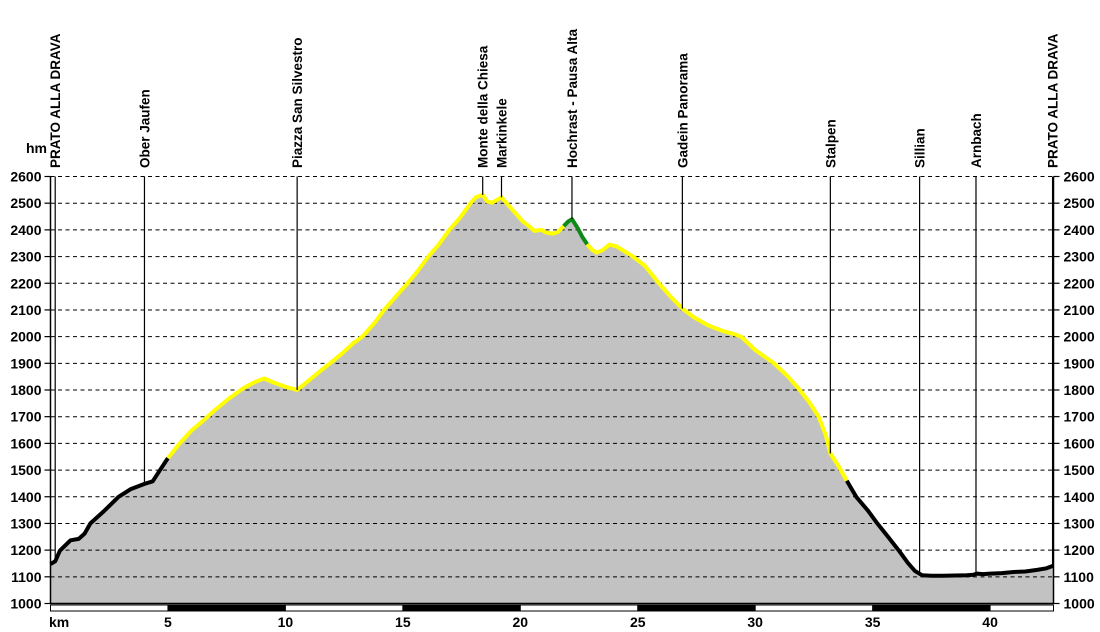 This screenshot has width=1100, height=632. Describe the element at coordinates (25, 337) in the screenshot. I see `y-tick-label-left: 2000` at that location.